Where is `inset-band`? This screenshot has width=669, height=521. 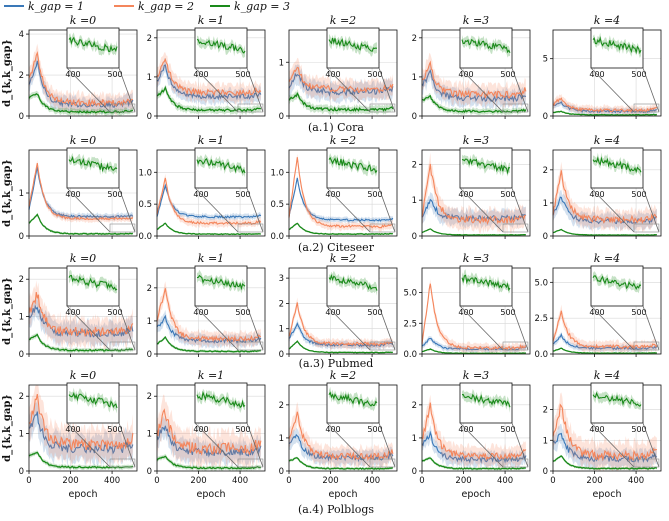
inset-band is located at coordinates (486, 401).